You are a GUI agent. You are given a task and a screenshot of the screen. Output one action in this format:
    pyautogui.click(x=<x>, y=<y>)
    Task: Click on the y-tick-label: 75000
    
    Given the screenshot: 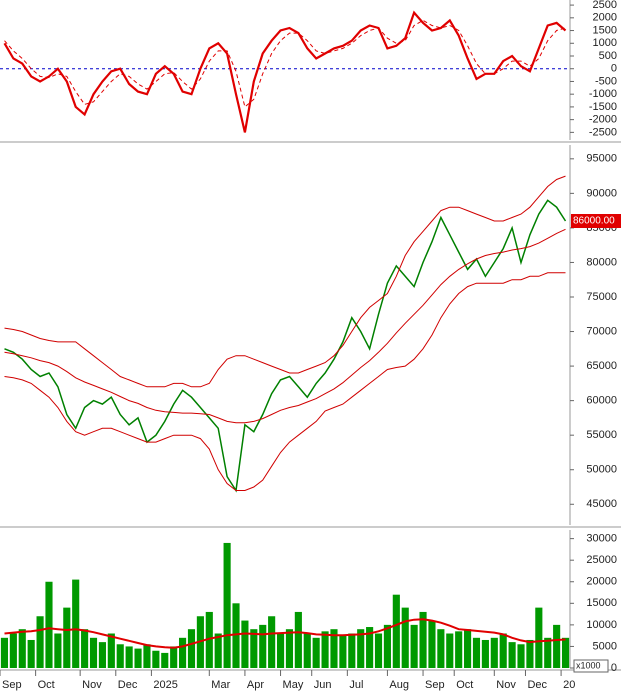 What is the action you would take?
    pyautogui.click(x=601, y=297)
    